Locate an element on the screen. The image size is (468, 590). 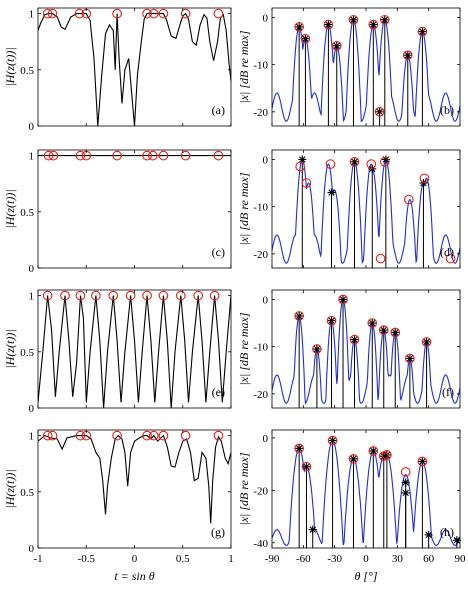
ytick-label: 1 is located at coordinates (32, 157).